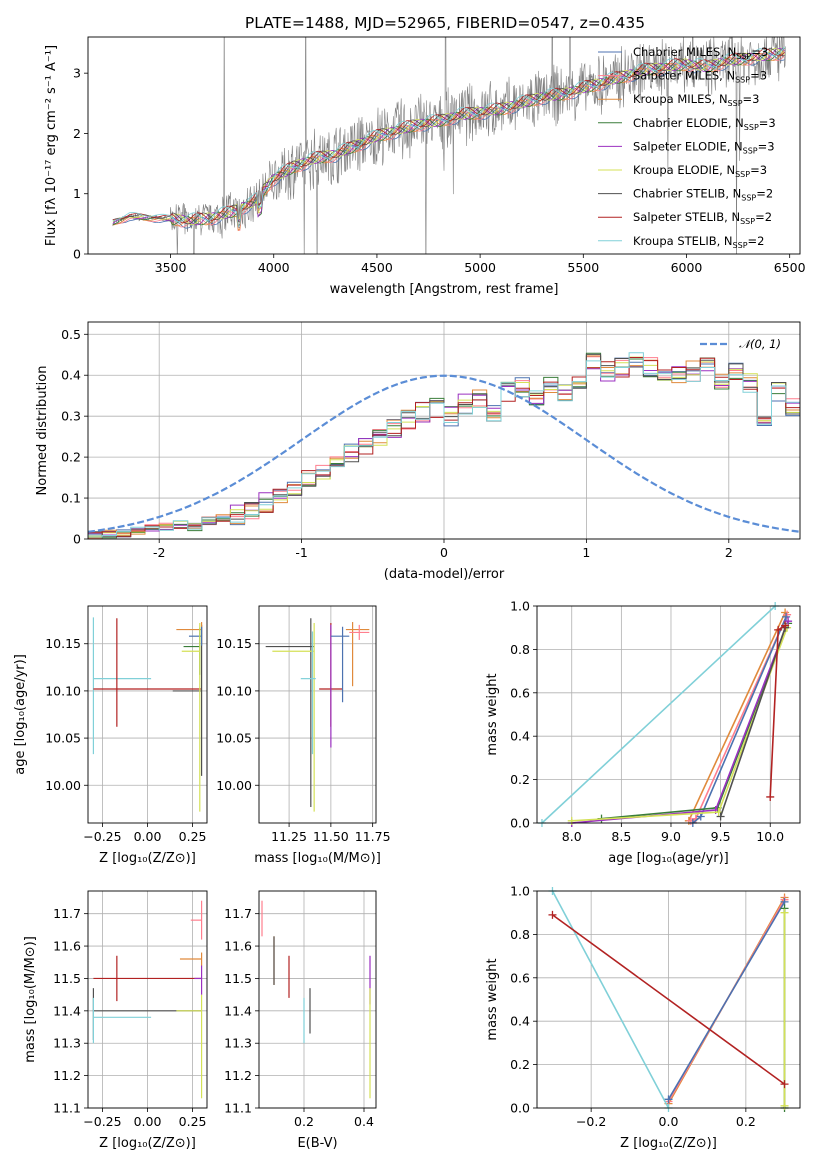 The image size is (819, 1170). Describe the element at coordinates (67, 1075) in the screenshot. I see `y-tick-label: 11.2` at that location.